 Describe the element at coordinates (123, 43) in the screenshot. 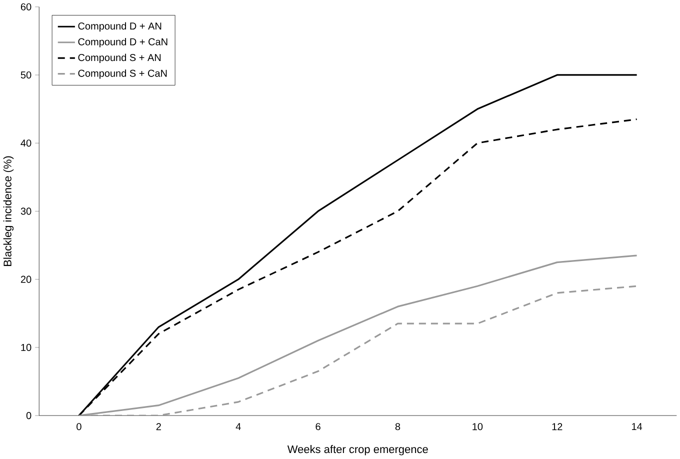

I see `legend-label: Compound D + CaN` at that location.